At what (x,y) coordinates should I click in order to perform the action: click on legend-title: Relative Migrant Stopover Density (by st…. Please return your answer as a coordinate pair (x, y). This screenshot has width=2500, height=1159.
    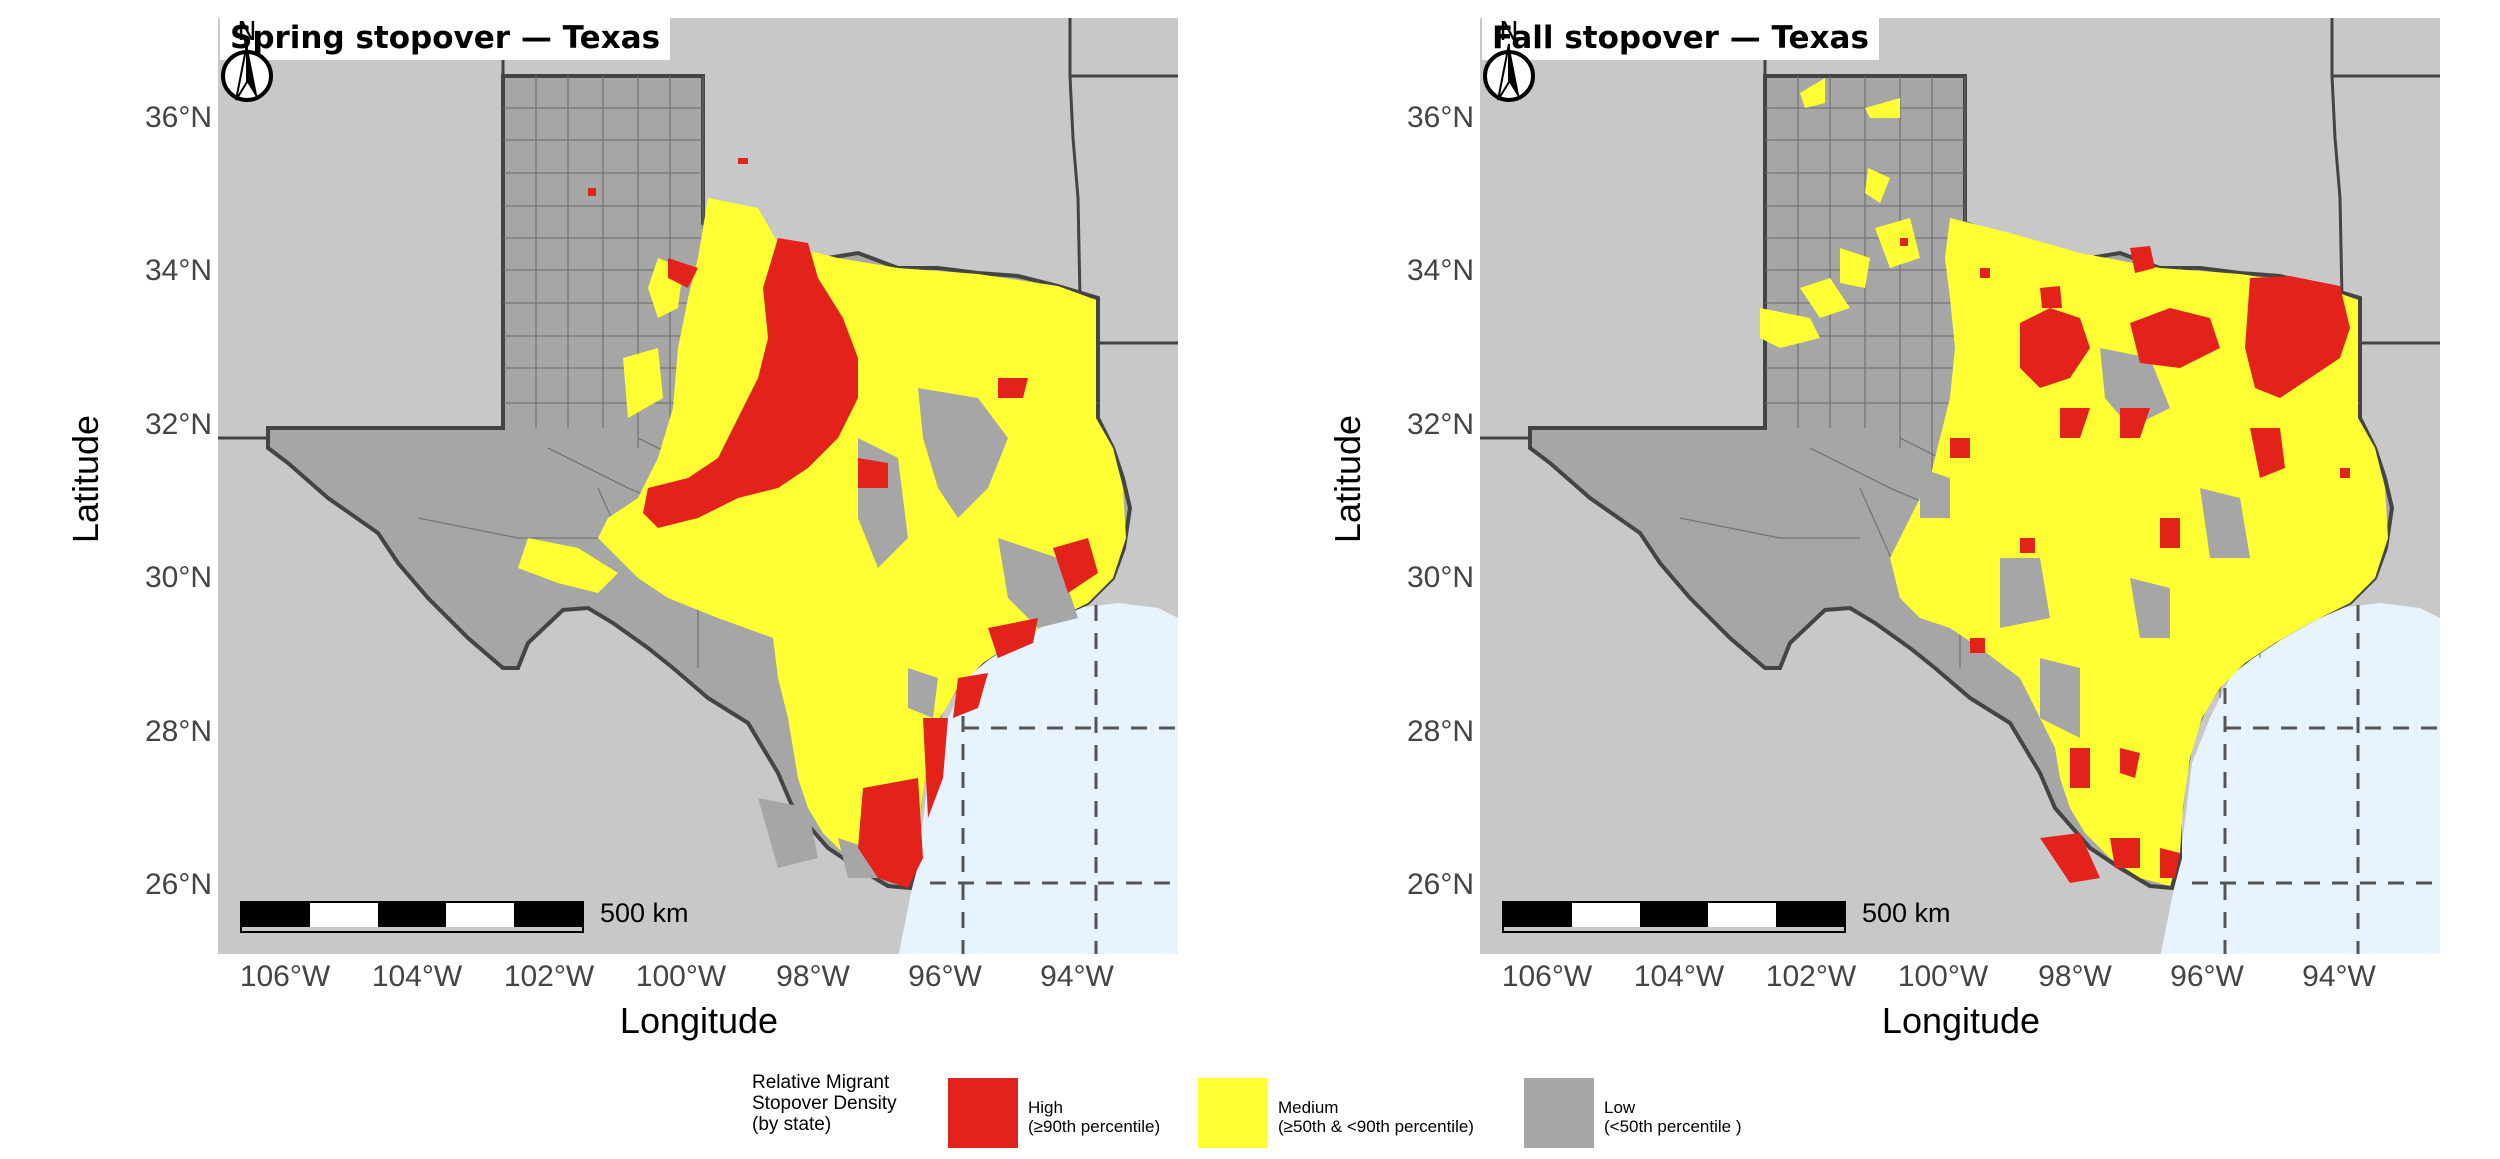
    Looking at the image, I should click on (824, 1103).